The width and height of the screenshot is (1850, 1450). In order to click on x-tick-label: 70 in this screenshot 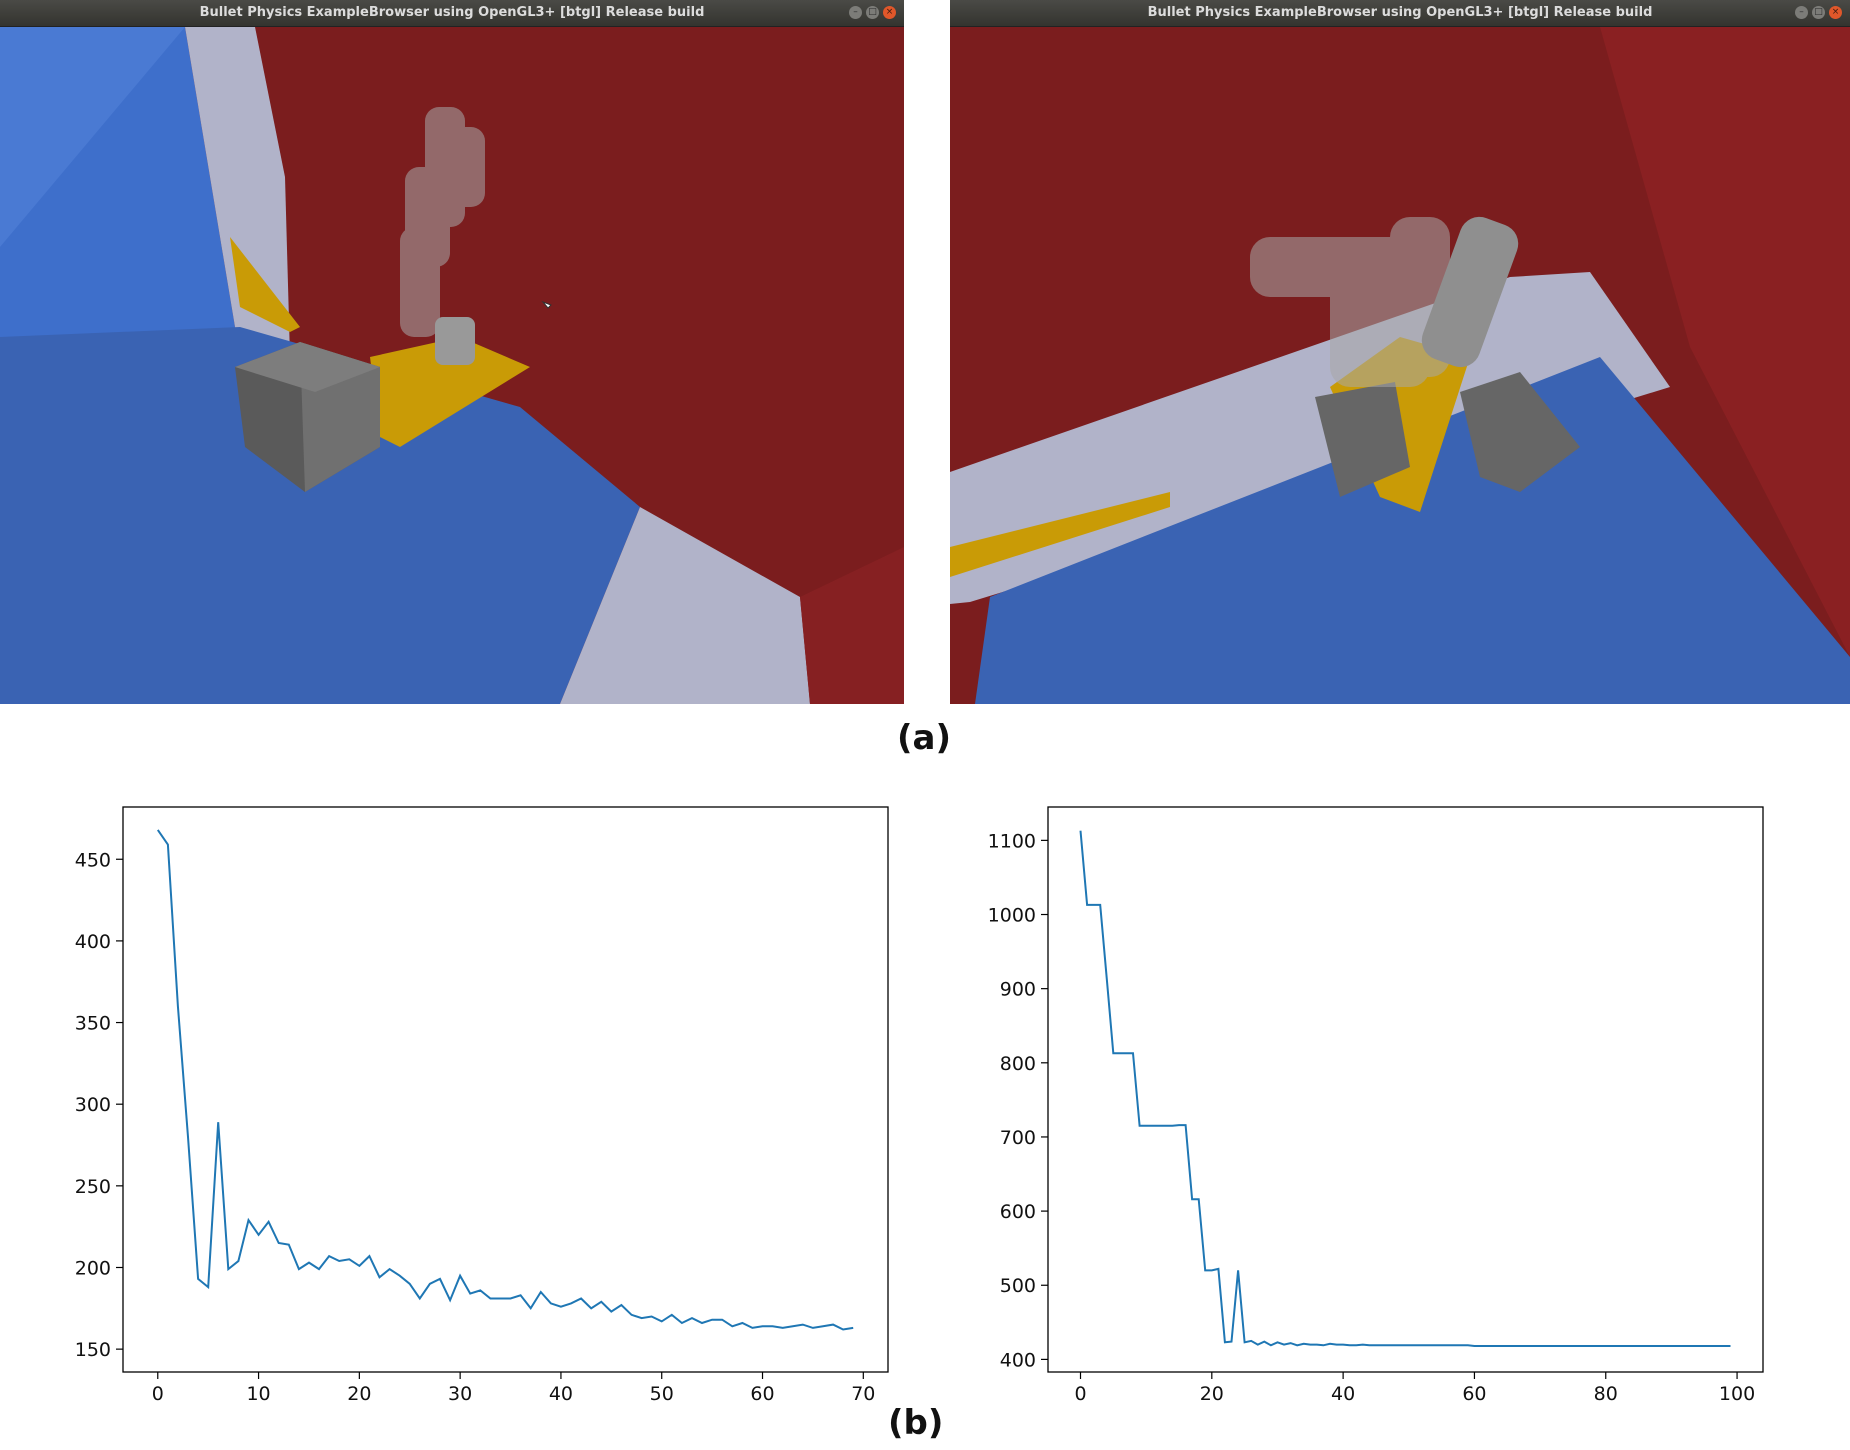, I will do `click(863, 1394)`.